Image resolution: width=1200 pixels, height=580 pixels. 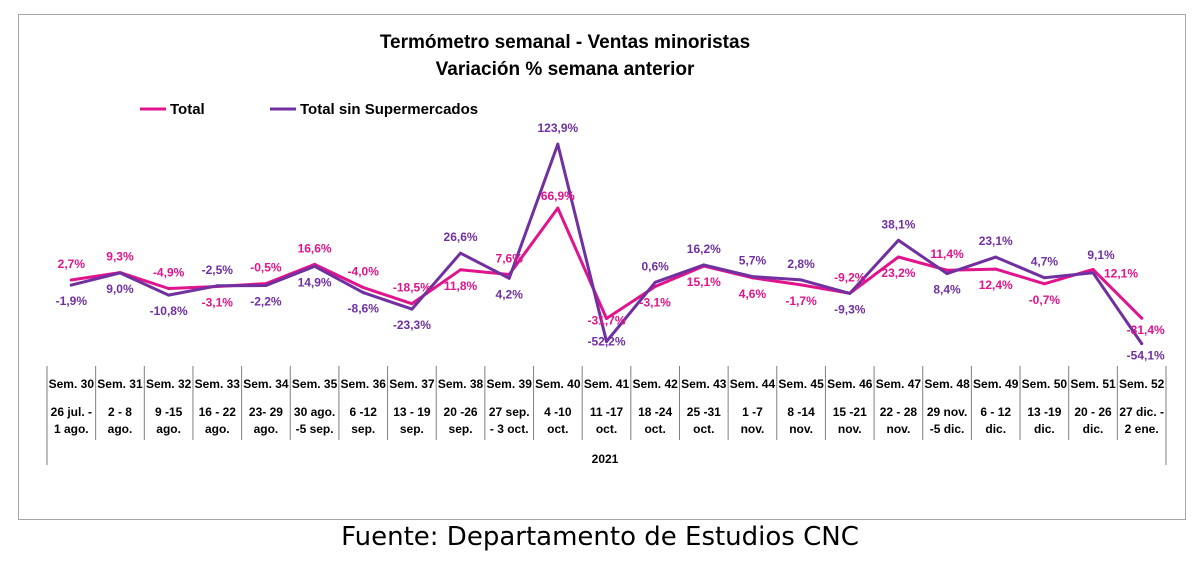 What do you see at coordinates (169, 384) in the screenshot?
I see `tick-label-week: Sem. 32` at bounding box center [169, 384].